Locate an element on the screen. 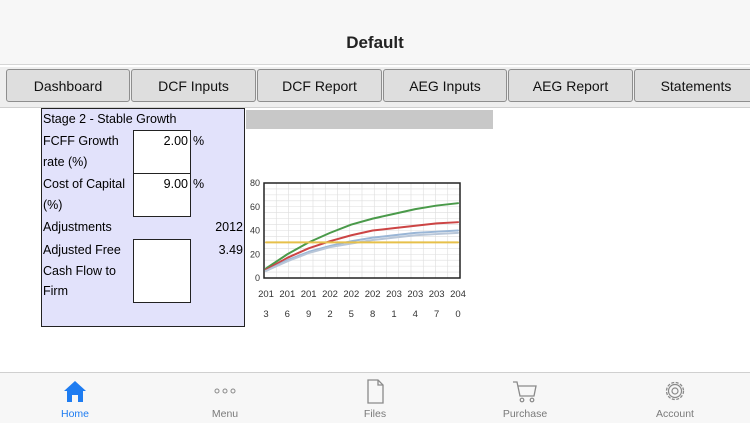  cost-of-capital-input: 9.00 is located at coordinates (162, 195).